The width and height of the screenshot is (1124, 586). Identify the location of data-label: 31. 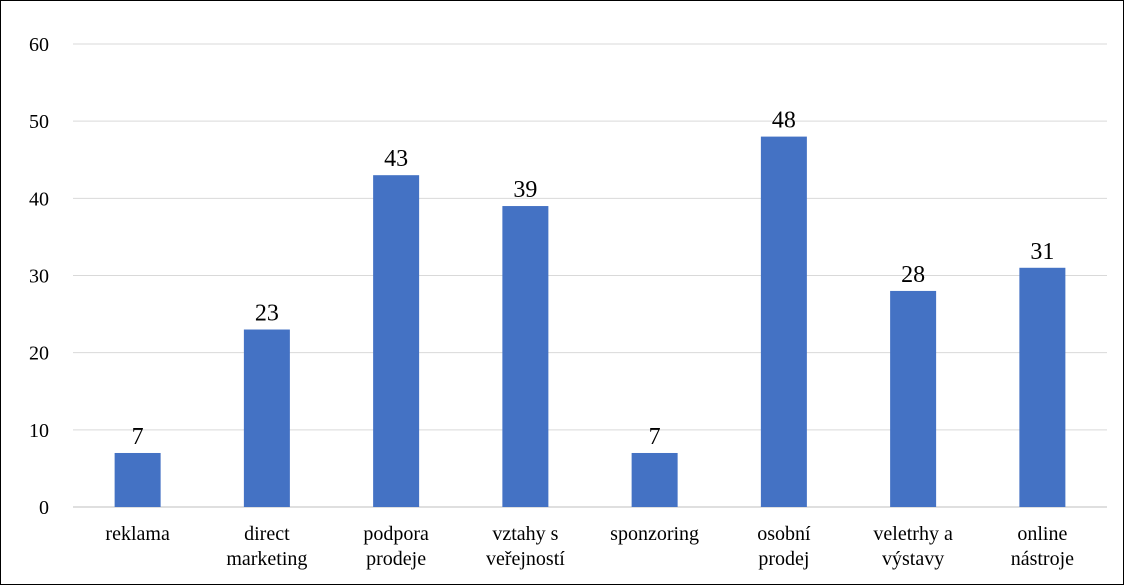
(1042, 252).